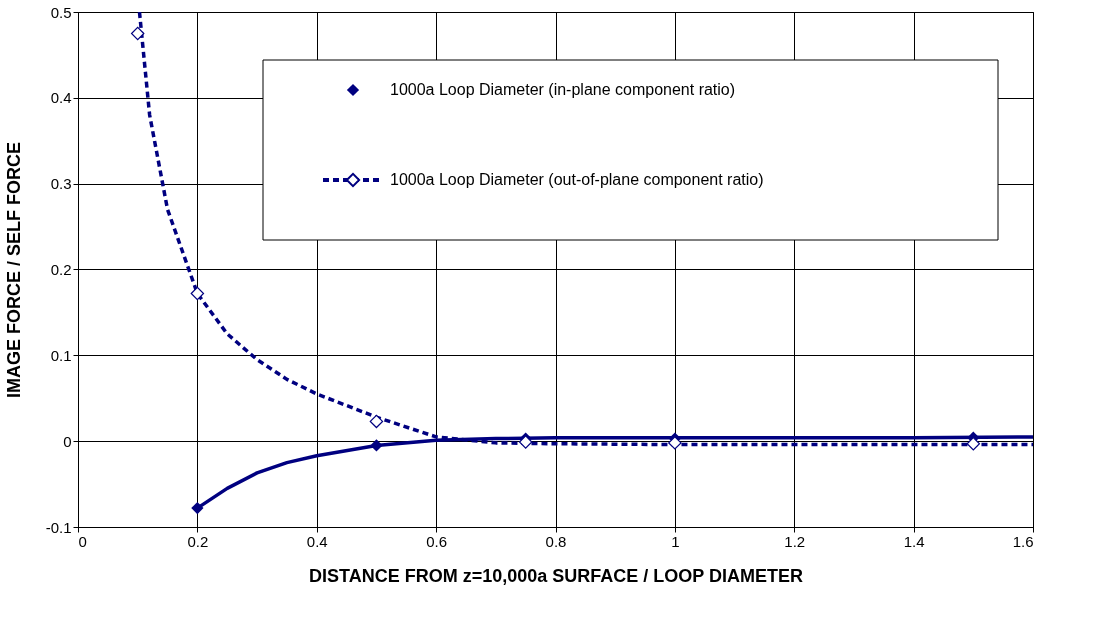  I want to click on legend-label: 1000a Loop Diameter (out-of-plane component ratio), so click(577, 179).